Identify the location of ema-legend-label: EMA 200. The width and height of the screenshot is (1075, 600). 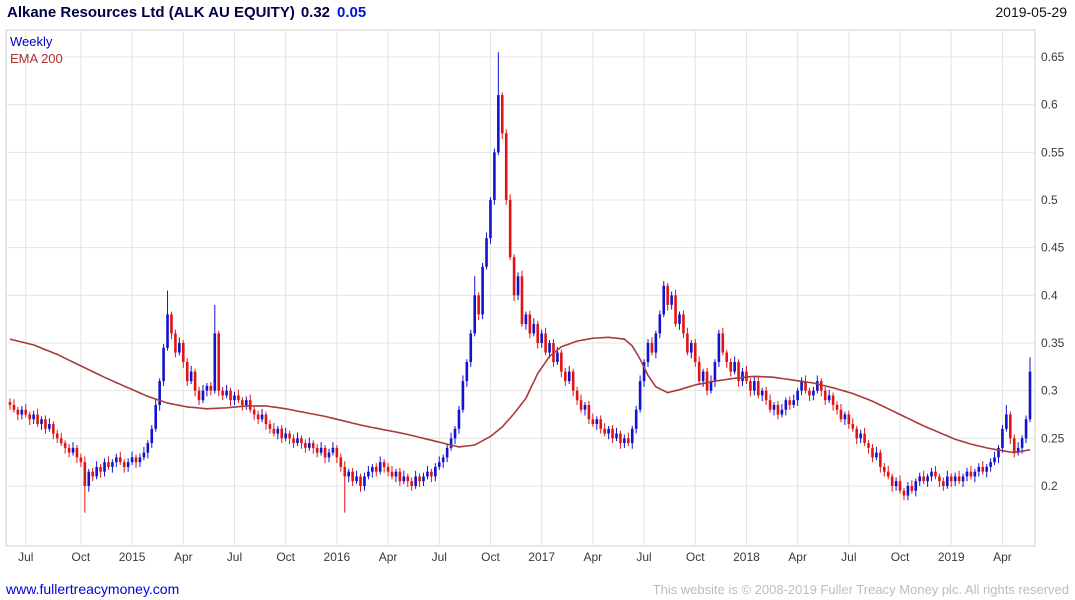
(36, 58).